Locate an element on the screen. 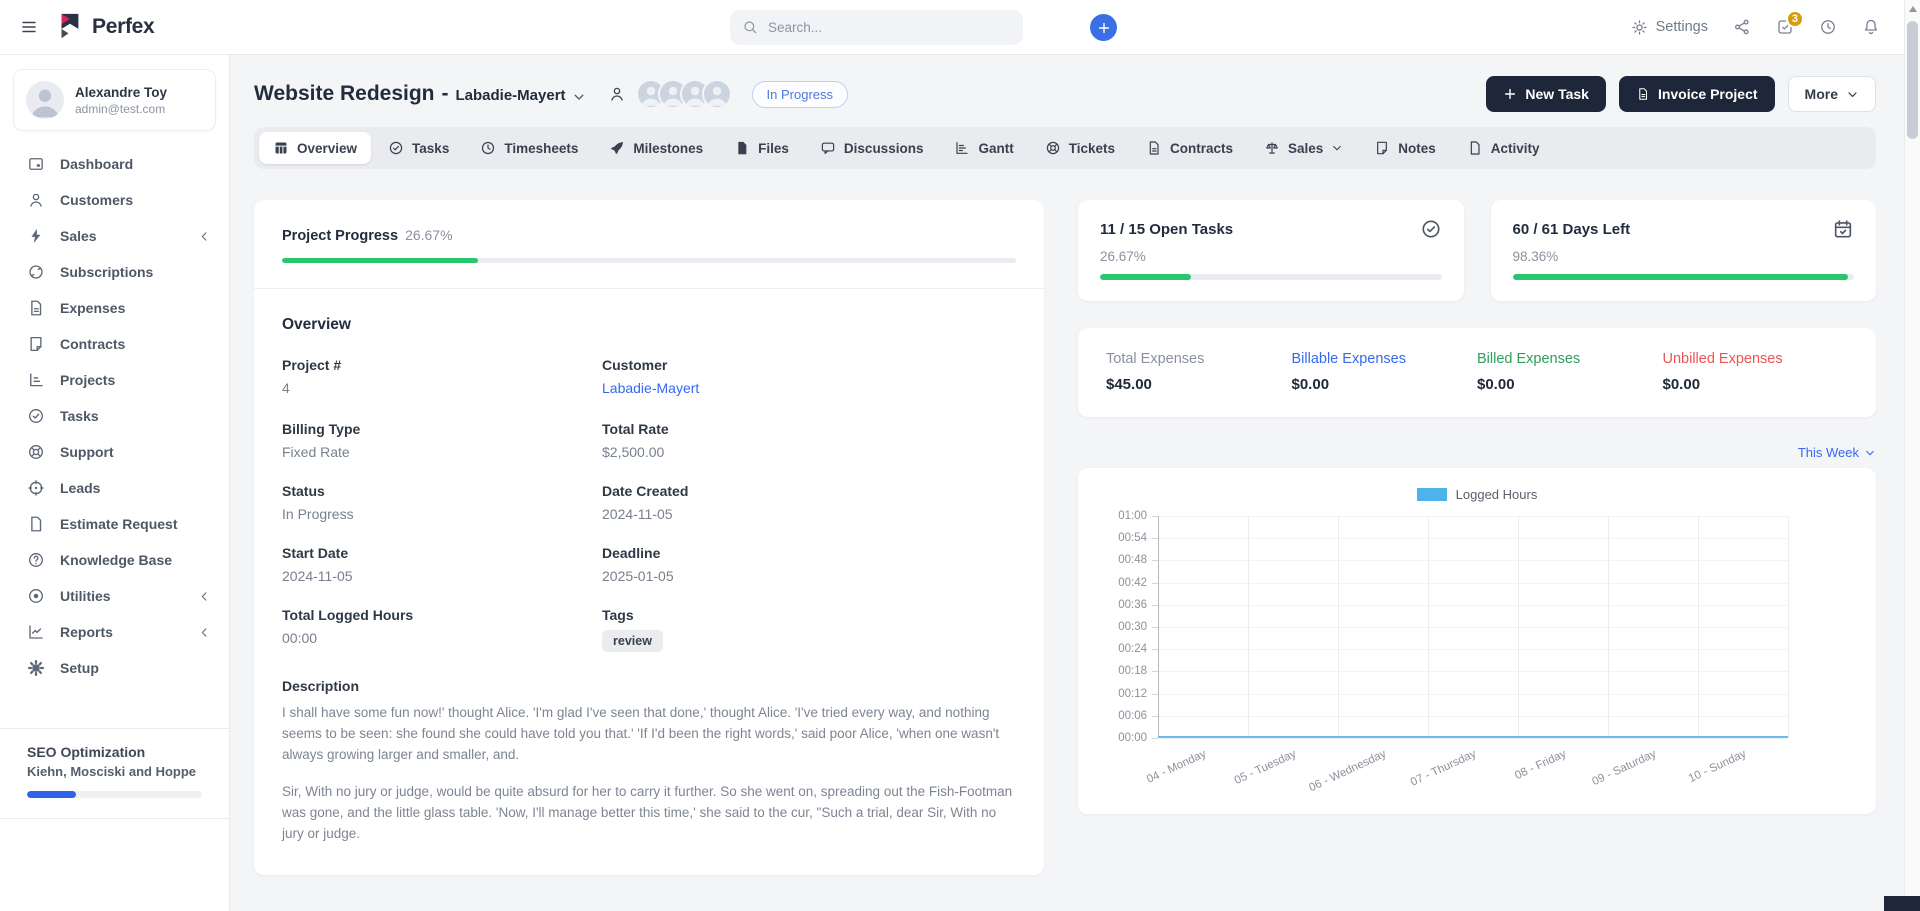 This screenshot has height=911, width=1920. bell-icon is located at coordinates (1871, 27).